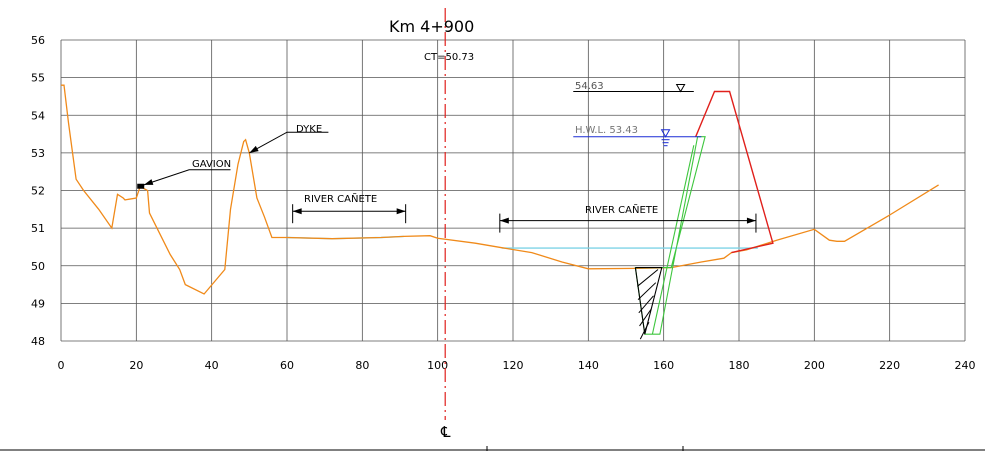  Describe the element at coordinates (589, 86) in the screenshot. I see `level-top-label: 54.63` at that location.